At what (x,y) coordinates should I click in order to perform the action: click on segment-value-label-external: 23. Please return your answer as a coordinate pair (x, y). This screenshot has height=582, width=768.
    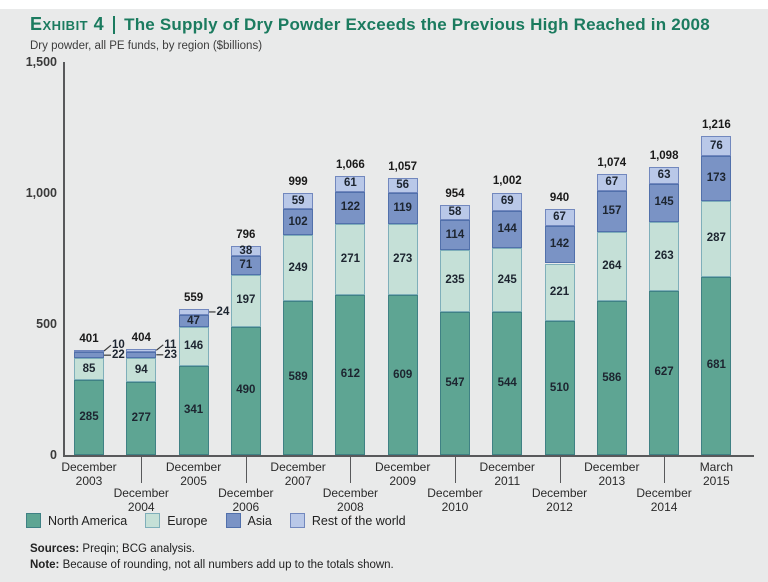
    Looking at the image, I should click on (171, 354).